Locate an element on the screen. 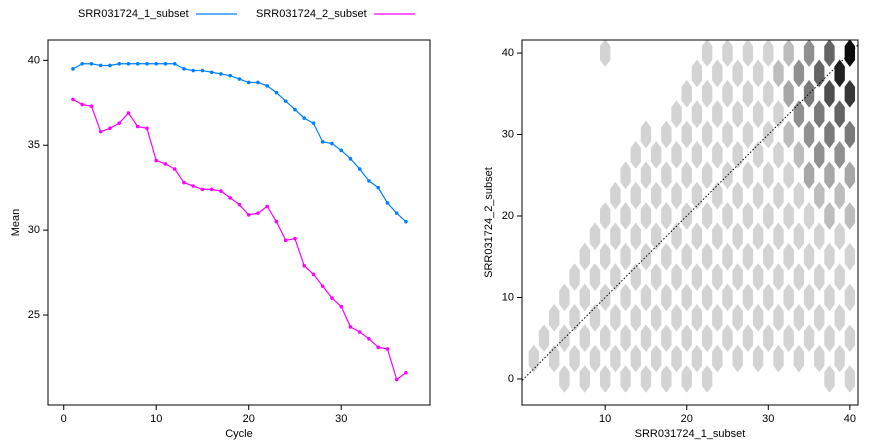  x-axis-label: Cycle is located at coordinates (239, 434).